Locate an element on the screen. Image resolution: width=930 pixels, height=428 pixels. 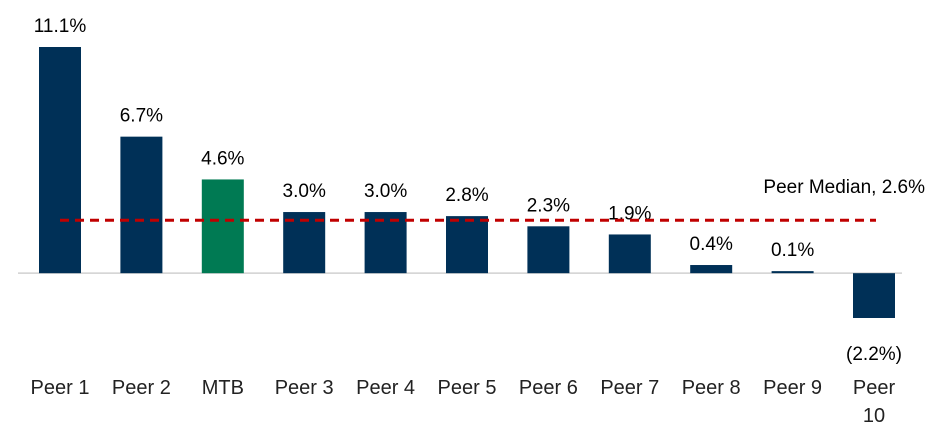
value-label: 0.1% is located at coordinates (792, 250).